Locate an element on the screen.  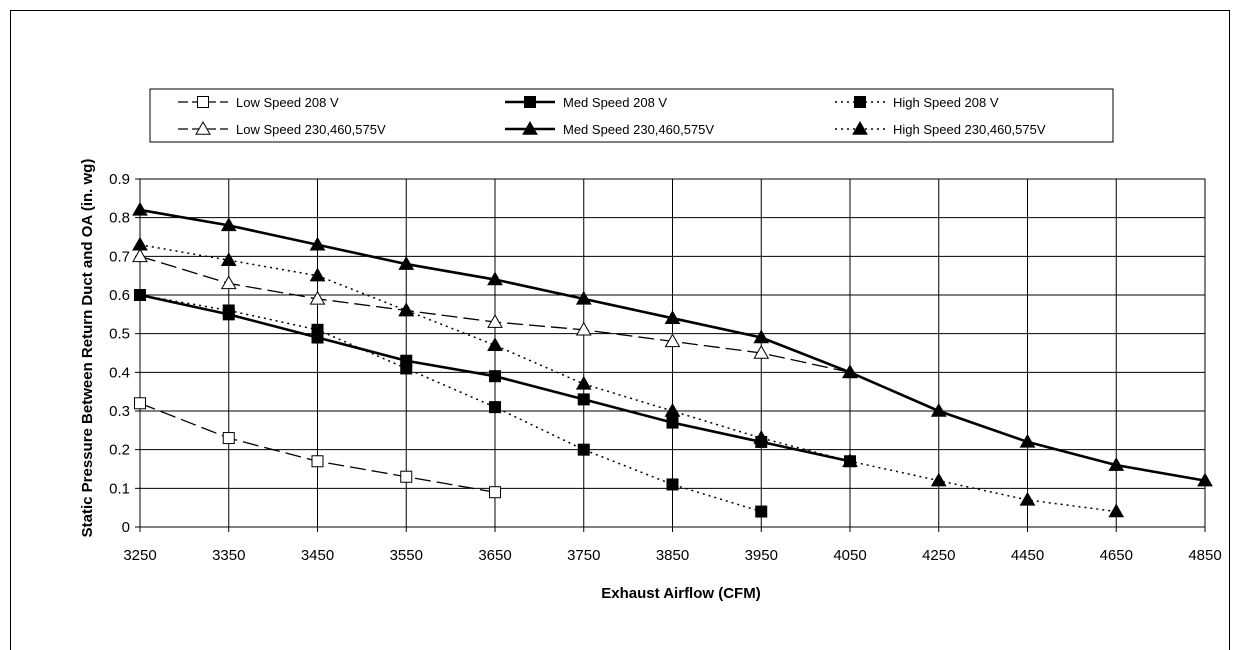
legend-item: High Speed 230,460,575V is located at coordinates (940, 128).